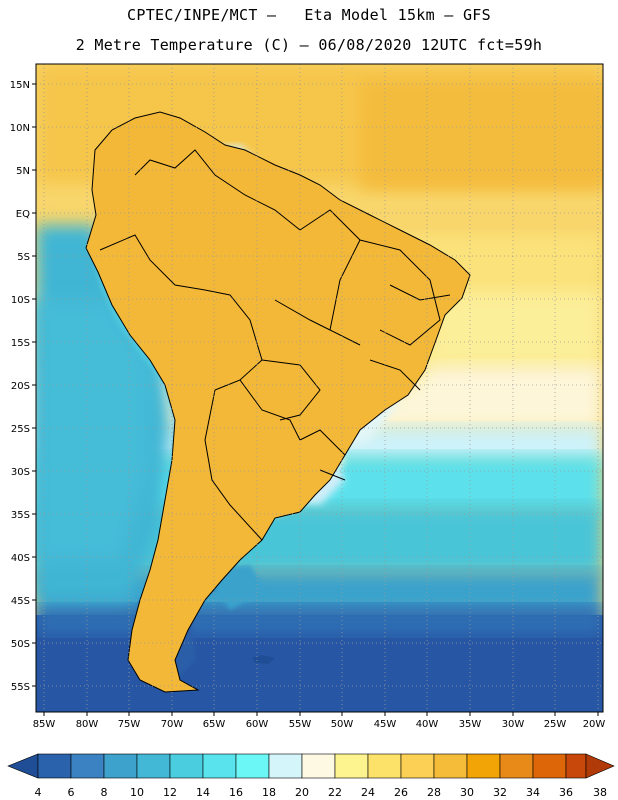  Describe the element at coordinates (129, 724) in the screenshot. I see `lon-label: 75W` at that location.